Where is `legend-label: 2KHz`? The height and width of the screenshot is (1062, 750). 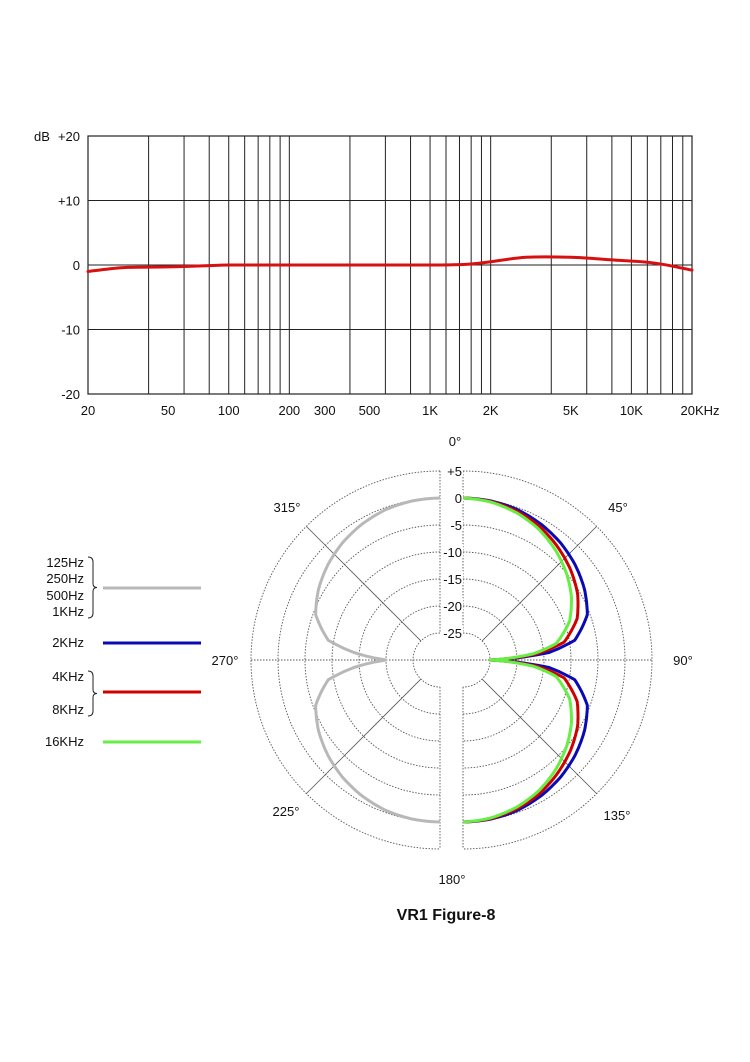 legend-label: 2KHz is located at coordinates (68, 642).